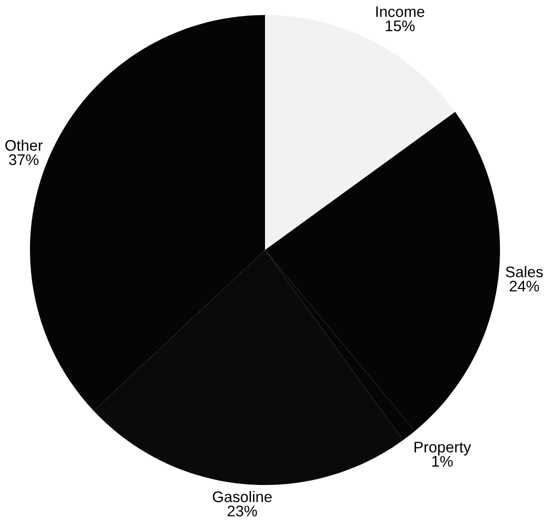  I want to click on slice-label: Property, so click(443, 449).